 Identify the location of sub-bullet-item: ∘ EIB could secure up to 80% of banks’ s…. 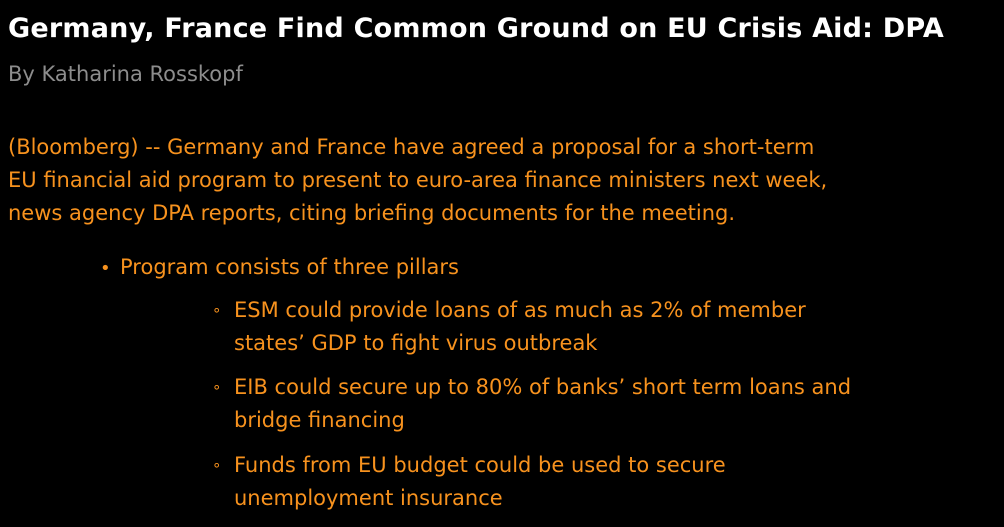
(531, 404).